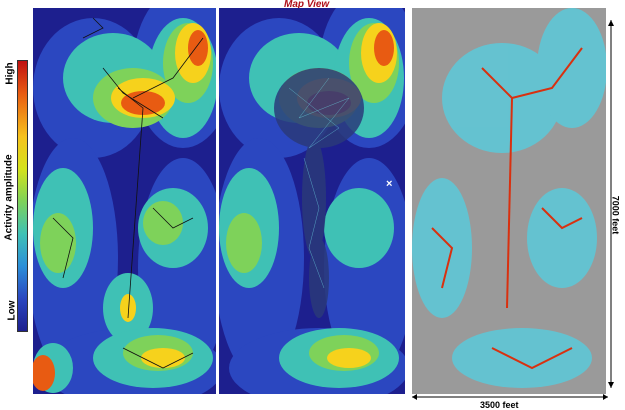 This screenshot has width=625, height=410. What do you see at coordinates (615, 215) in the screenshot?
I see `vertical-scale-label: 7000 feet` at bounding box center [615, 215].